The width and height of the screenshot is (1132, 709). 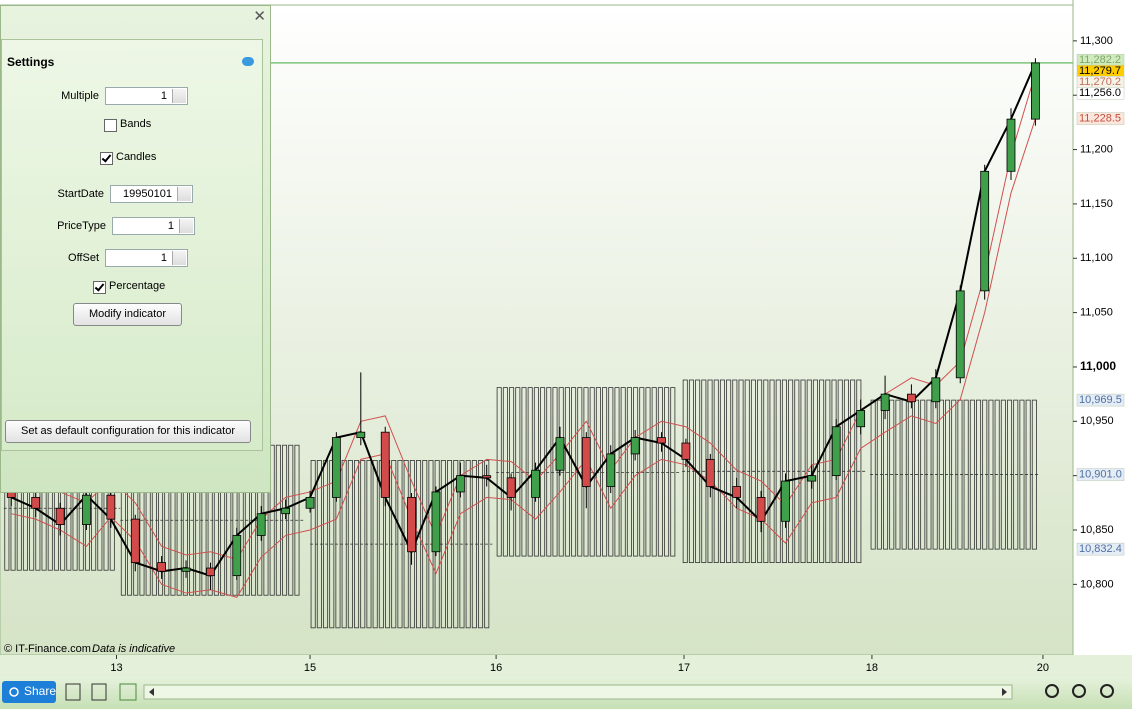 I want to click on zoom-icon, so click(x=1052, y=691).